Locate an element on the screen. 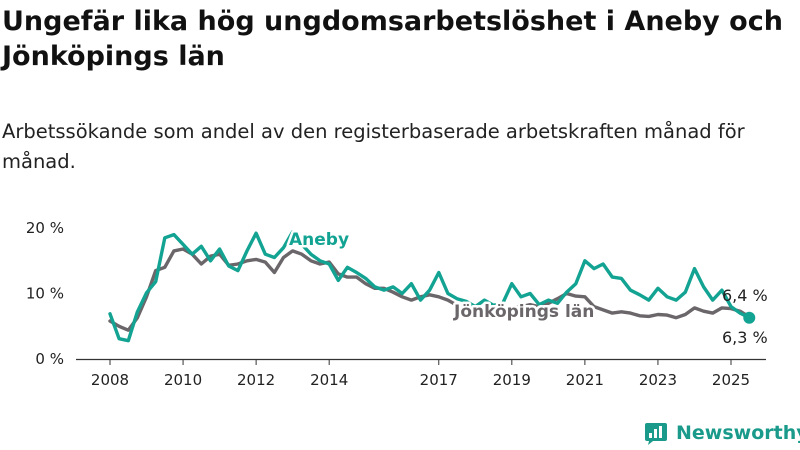 The width and height of the screenshot is (800, 450). series-label-aneby: Aneby is located at coordinates (319, 240).